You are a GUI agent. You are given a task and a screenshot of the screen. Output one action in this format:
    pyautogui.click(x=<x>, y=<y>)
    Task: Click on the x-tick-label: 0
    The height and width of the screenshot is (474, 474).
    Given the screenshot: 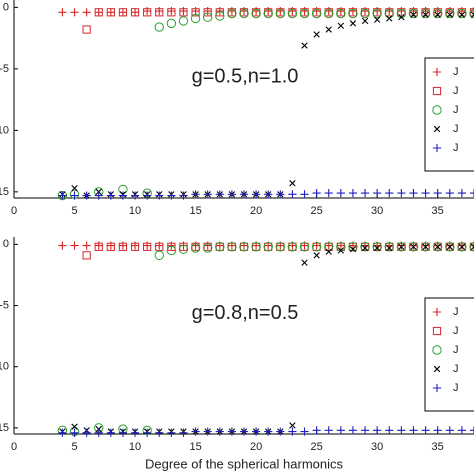 What is the action you would take?
    pyautogui.click(x=14, y=211)
    